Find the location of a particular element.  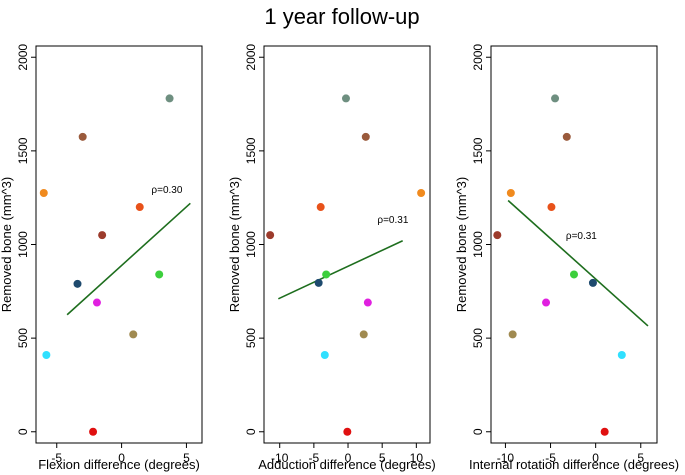

x-axis-label: Adduction difference (degrees) is located at coordinates (347, 464).